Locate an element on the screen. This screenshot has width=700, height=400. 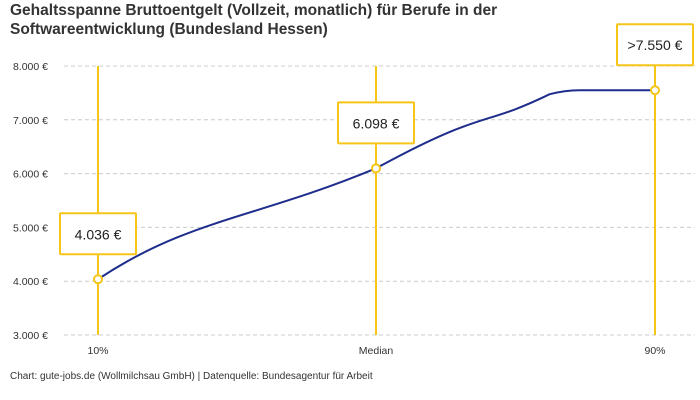
y-tick-label: 7.000 € is located at coordinates (30, 121).